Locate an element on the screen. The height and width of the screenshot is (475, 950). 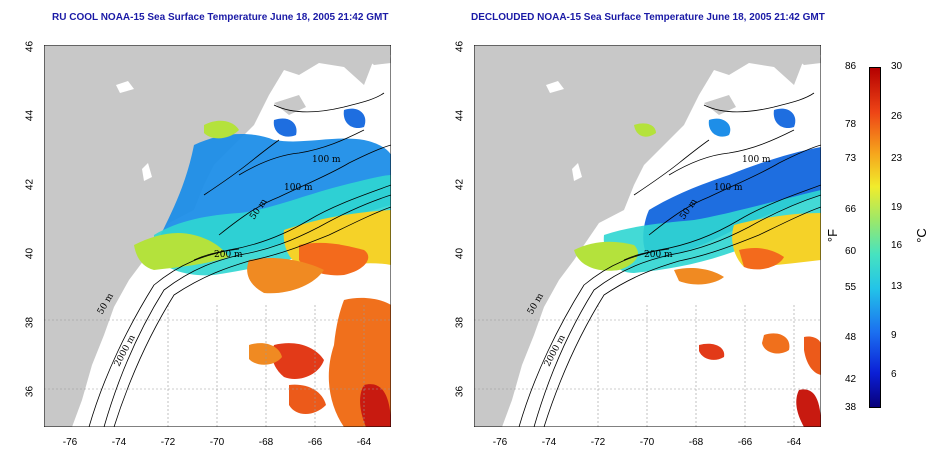
left-lat-label-42: 42 is located at coordinates (30, 184).